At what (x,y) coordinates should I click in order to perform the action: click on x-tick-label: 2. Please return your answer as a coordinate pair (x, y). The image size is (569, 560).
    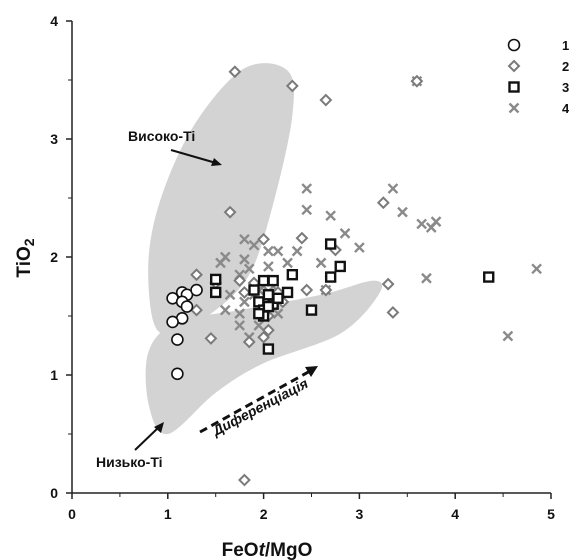
    Looking at the image, I should click on (264, 514).